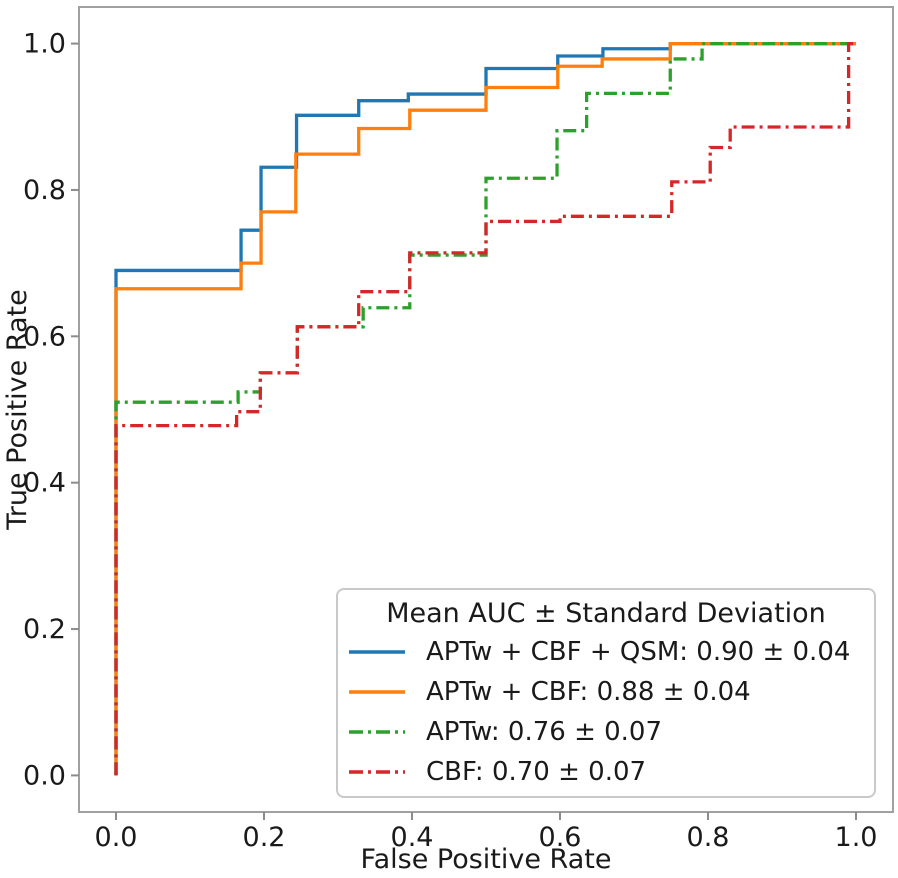 The image size is (898, 878). Describe the element at coordinates (44, 336) in the screenshot. I see `y-axis-tick-label: 0.6` at that location.